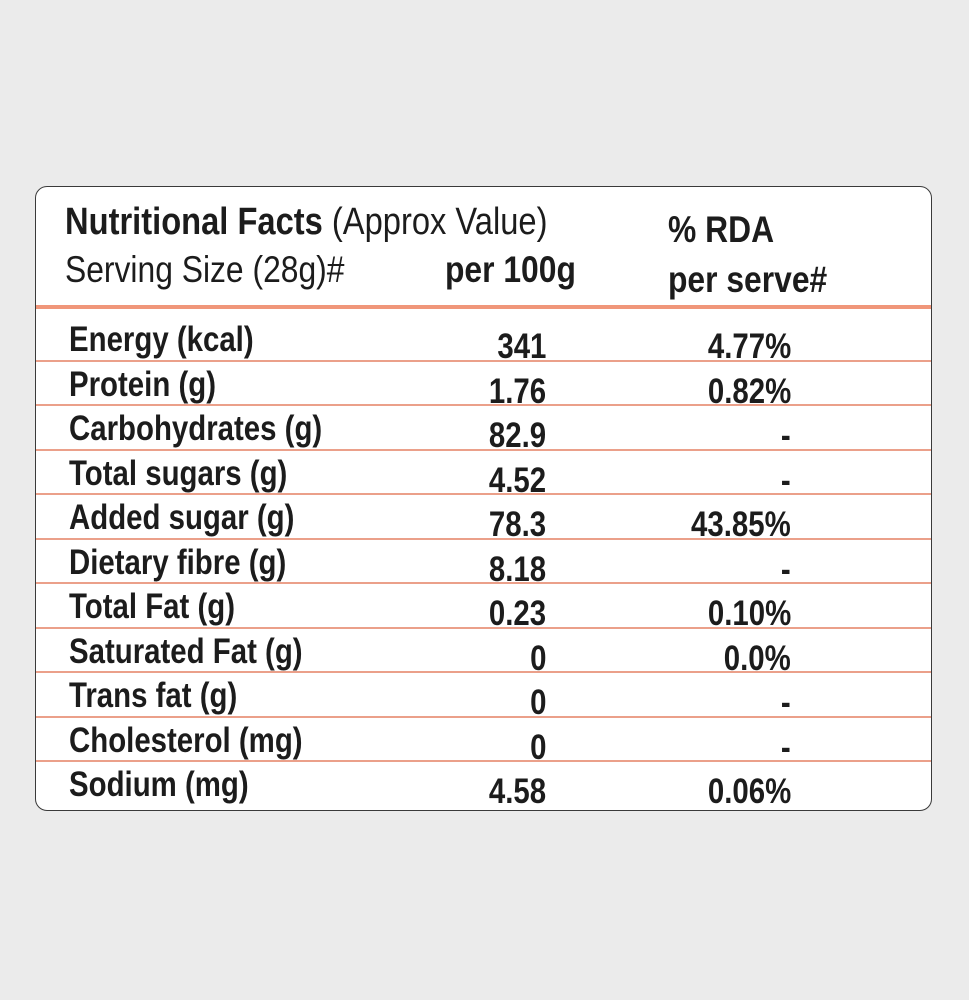 Image resolution: width=969 pixels, height=1000 pixels. Describe the element at coordinates (757, 658) in the screenshot. I see `rda-value: 0.0%` at that location.